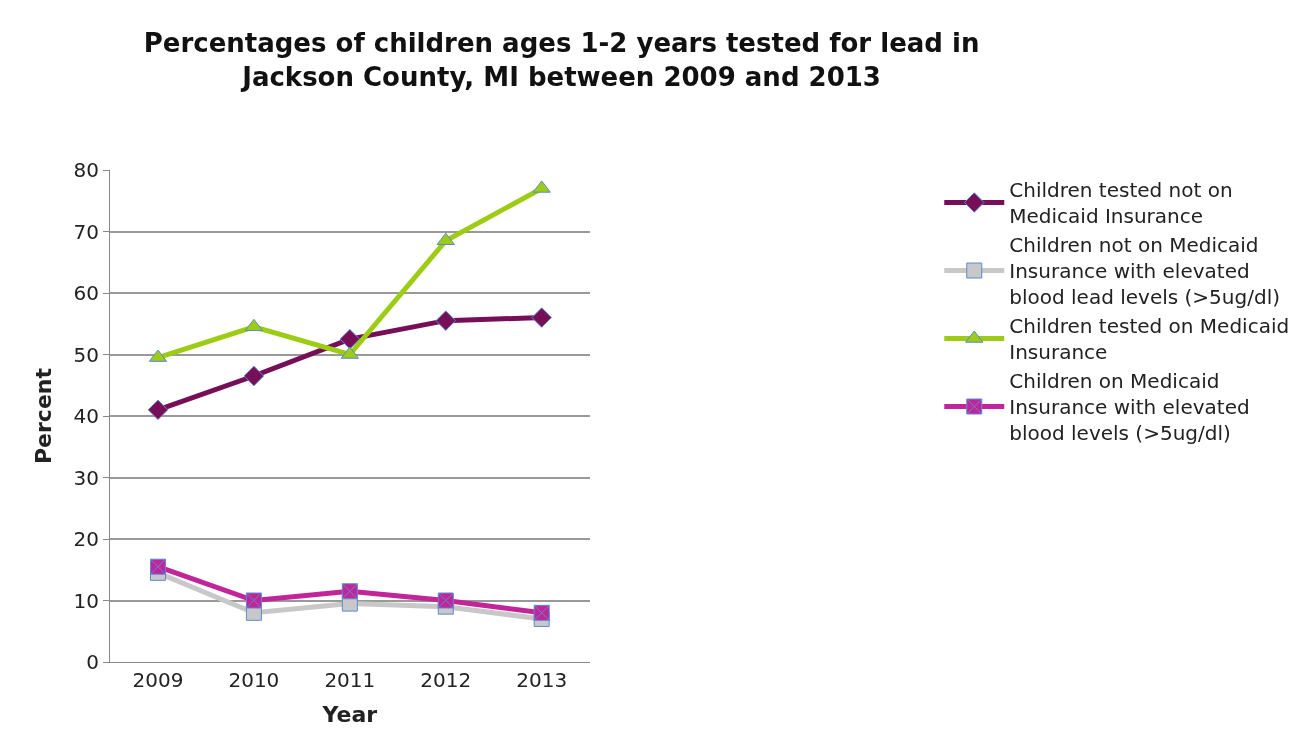 The width and height of the screenshot is (1306, 742). What do you see at coordinates (86, 354) in the screenshot?
I see `y-tick-label: 50` at bounding box center [86, 354].